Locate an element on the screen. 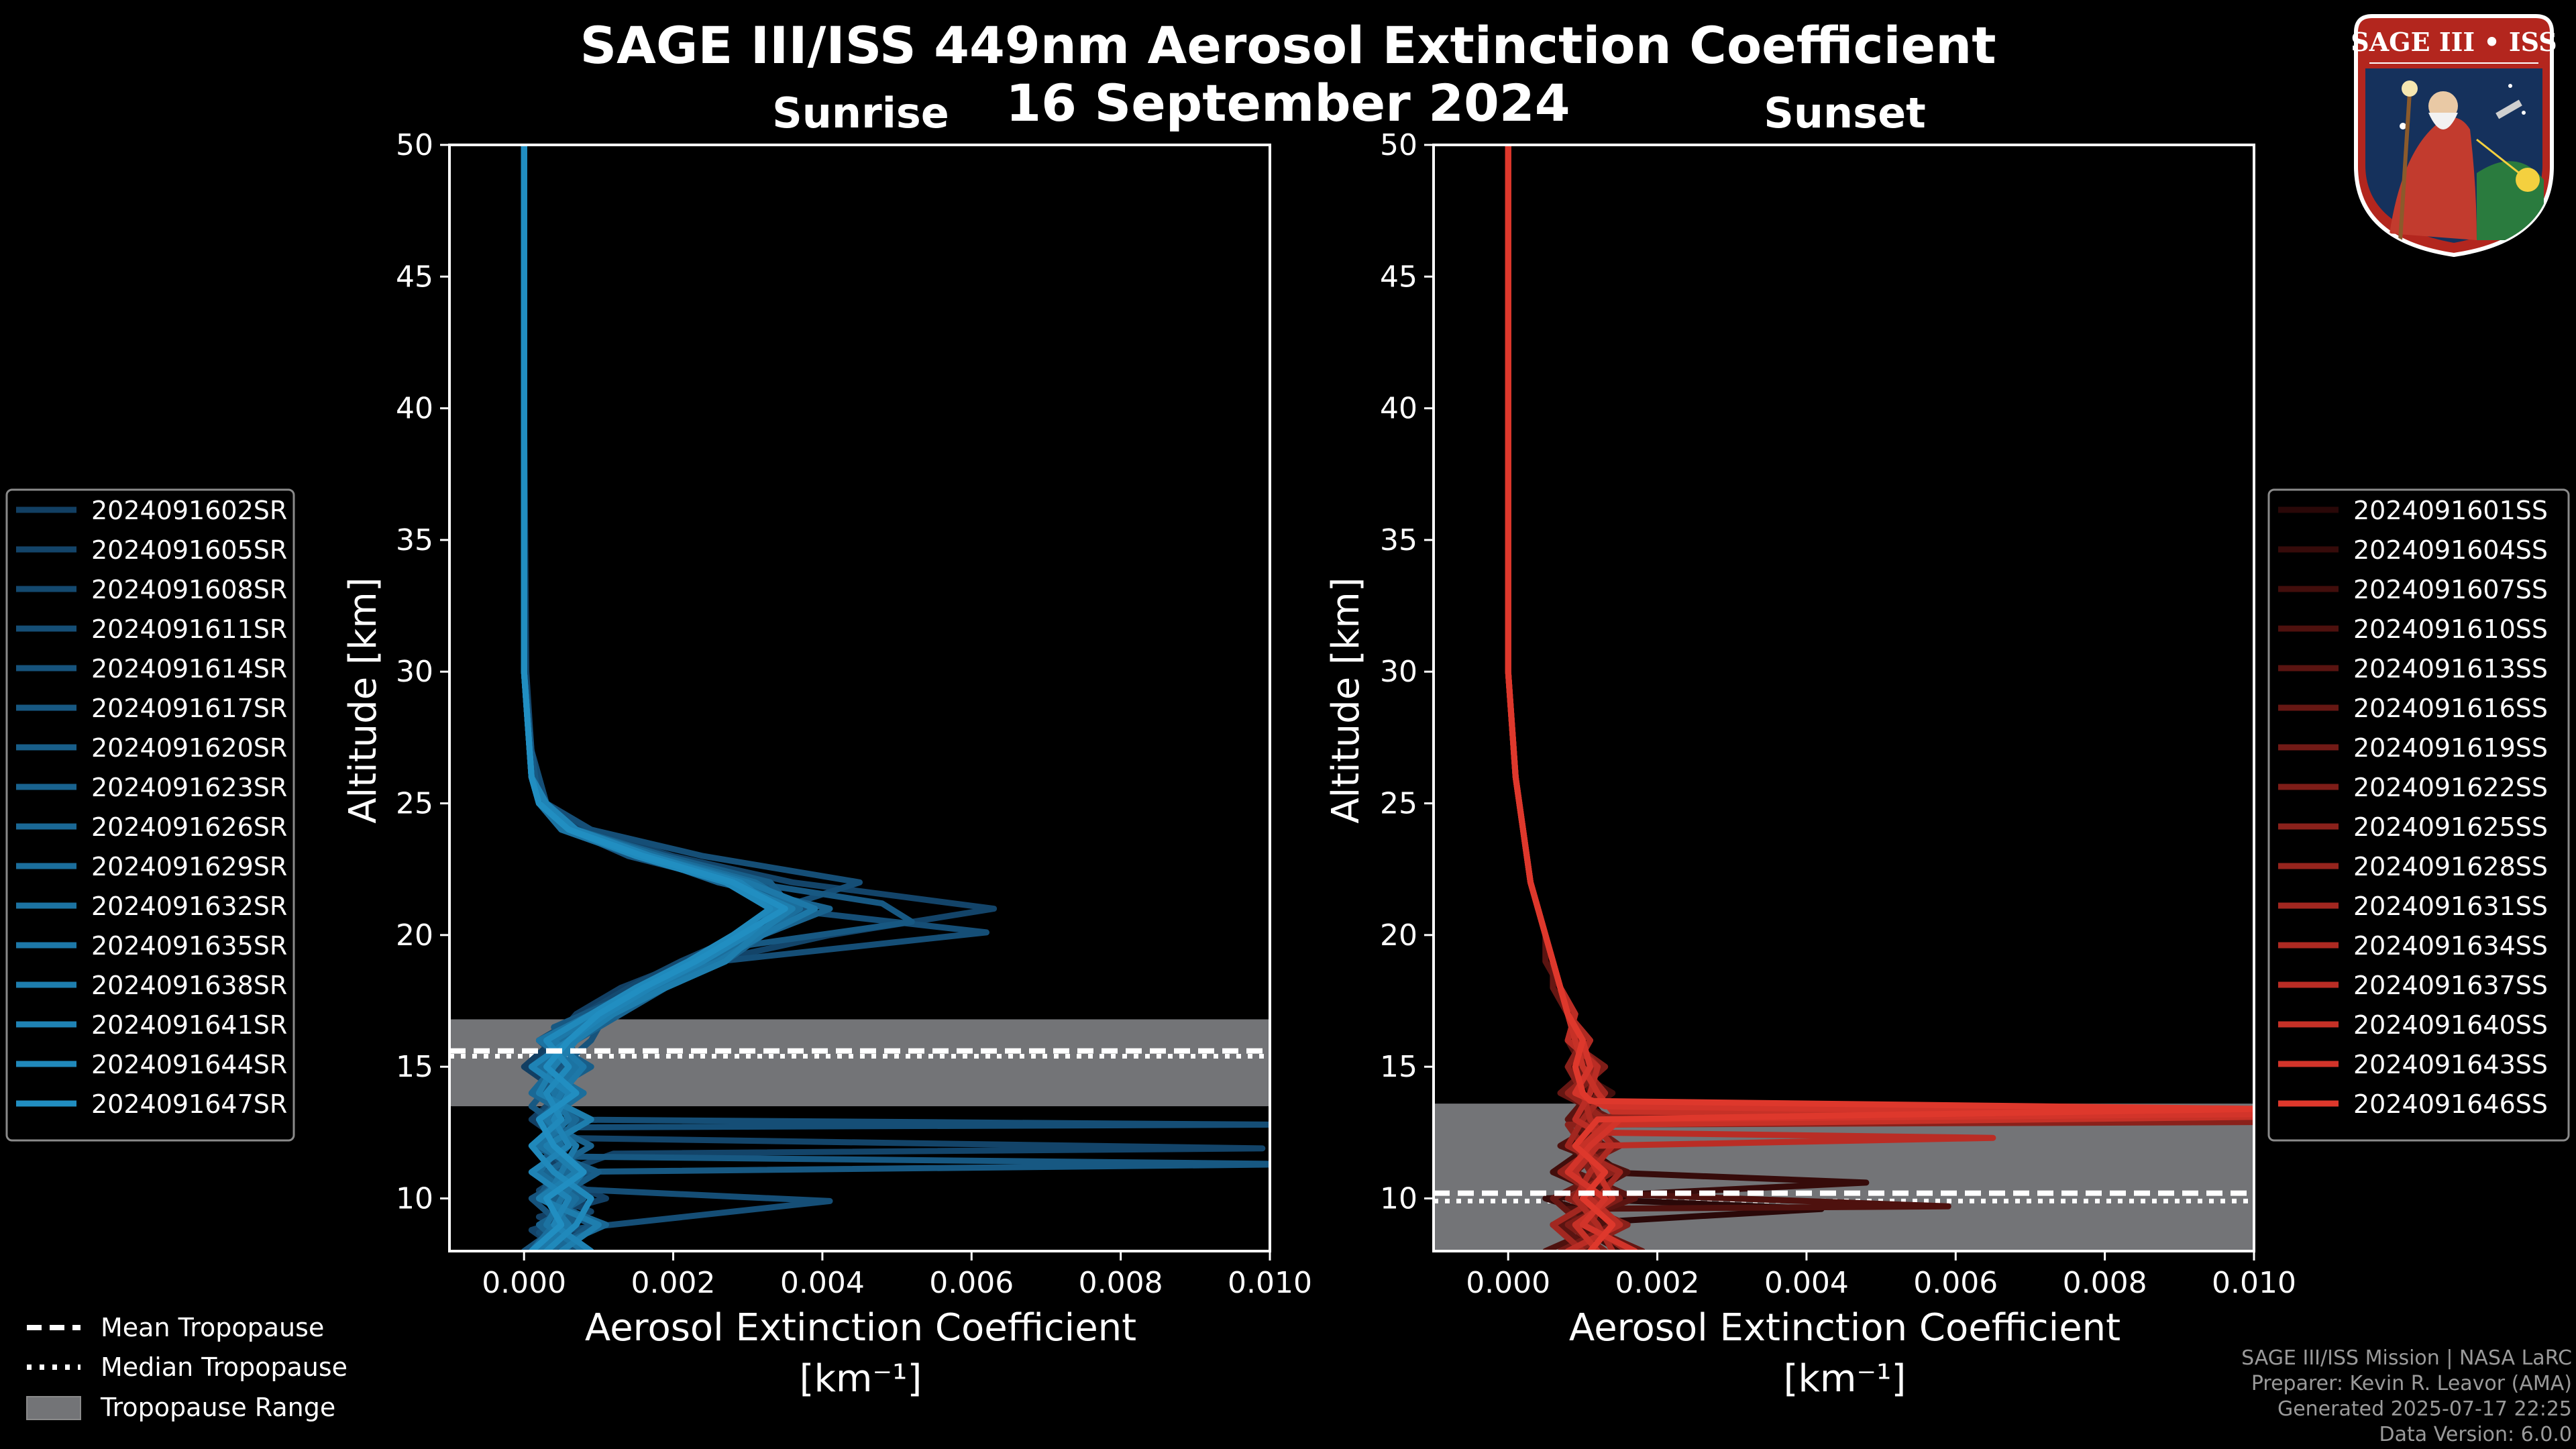  legend-label-2024091623SR: 2024091623SR is located at coordinates (189, 787).